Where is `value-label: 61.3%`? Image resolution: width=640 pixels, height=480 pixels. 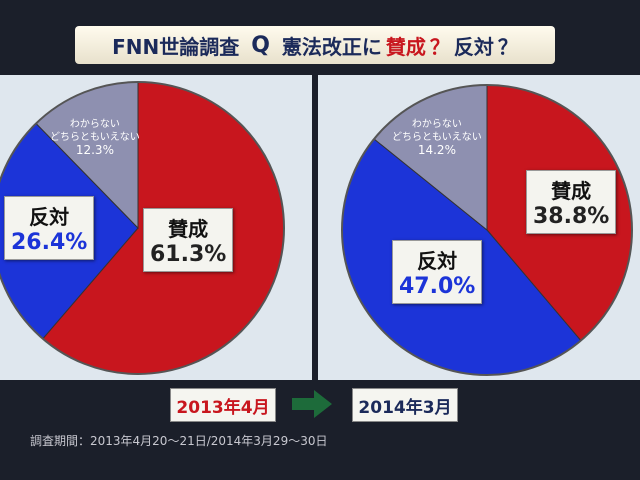 value-label: 61.3% is located at coordinates (188, 254).